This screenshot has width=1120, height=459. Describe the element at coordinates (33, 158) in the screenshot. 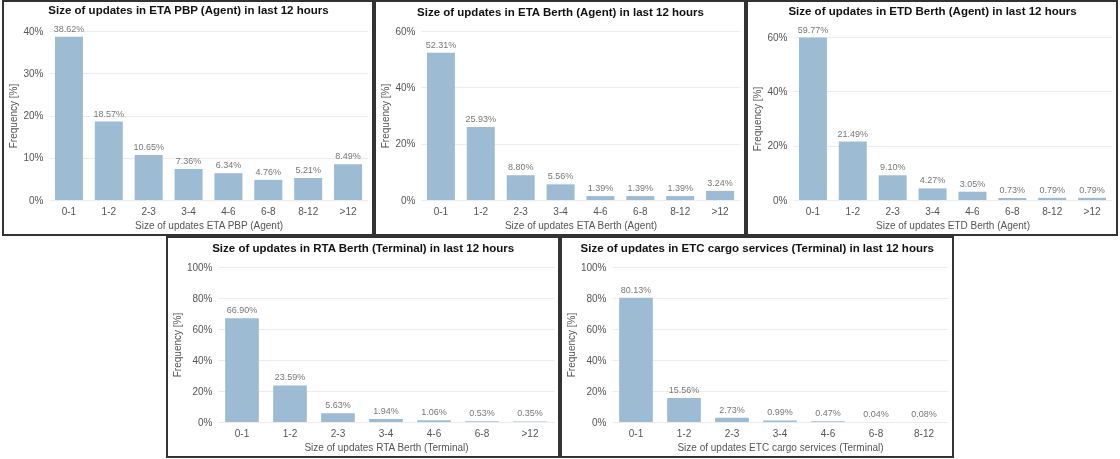

I see `y-tick-label: 10%` at that location.